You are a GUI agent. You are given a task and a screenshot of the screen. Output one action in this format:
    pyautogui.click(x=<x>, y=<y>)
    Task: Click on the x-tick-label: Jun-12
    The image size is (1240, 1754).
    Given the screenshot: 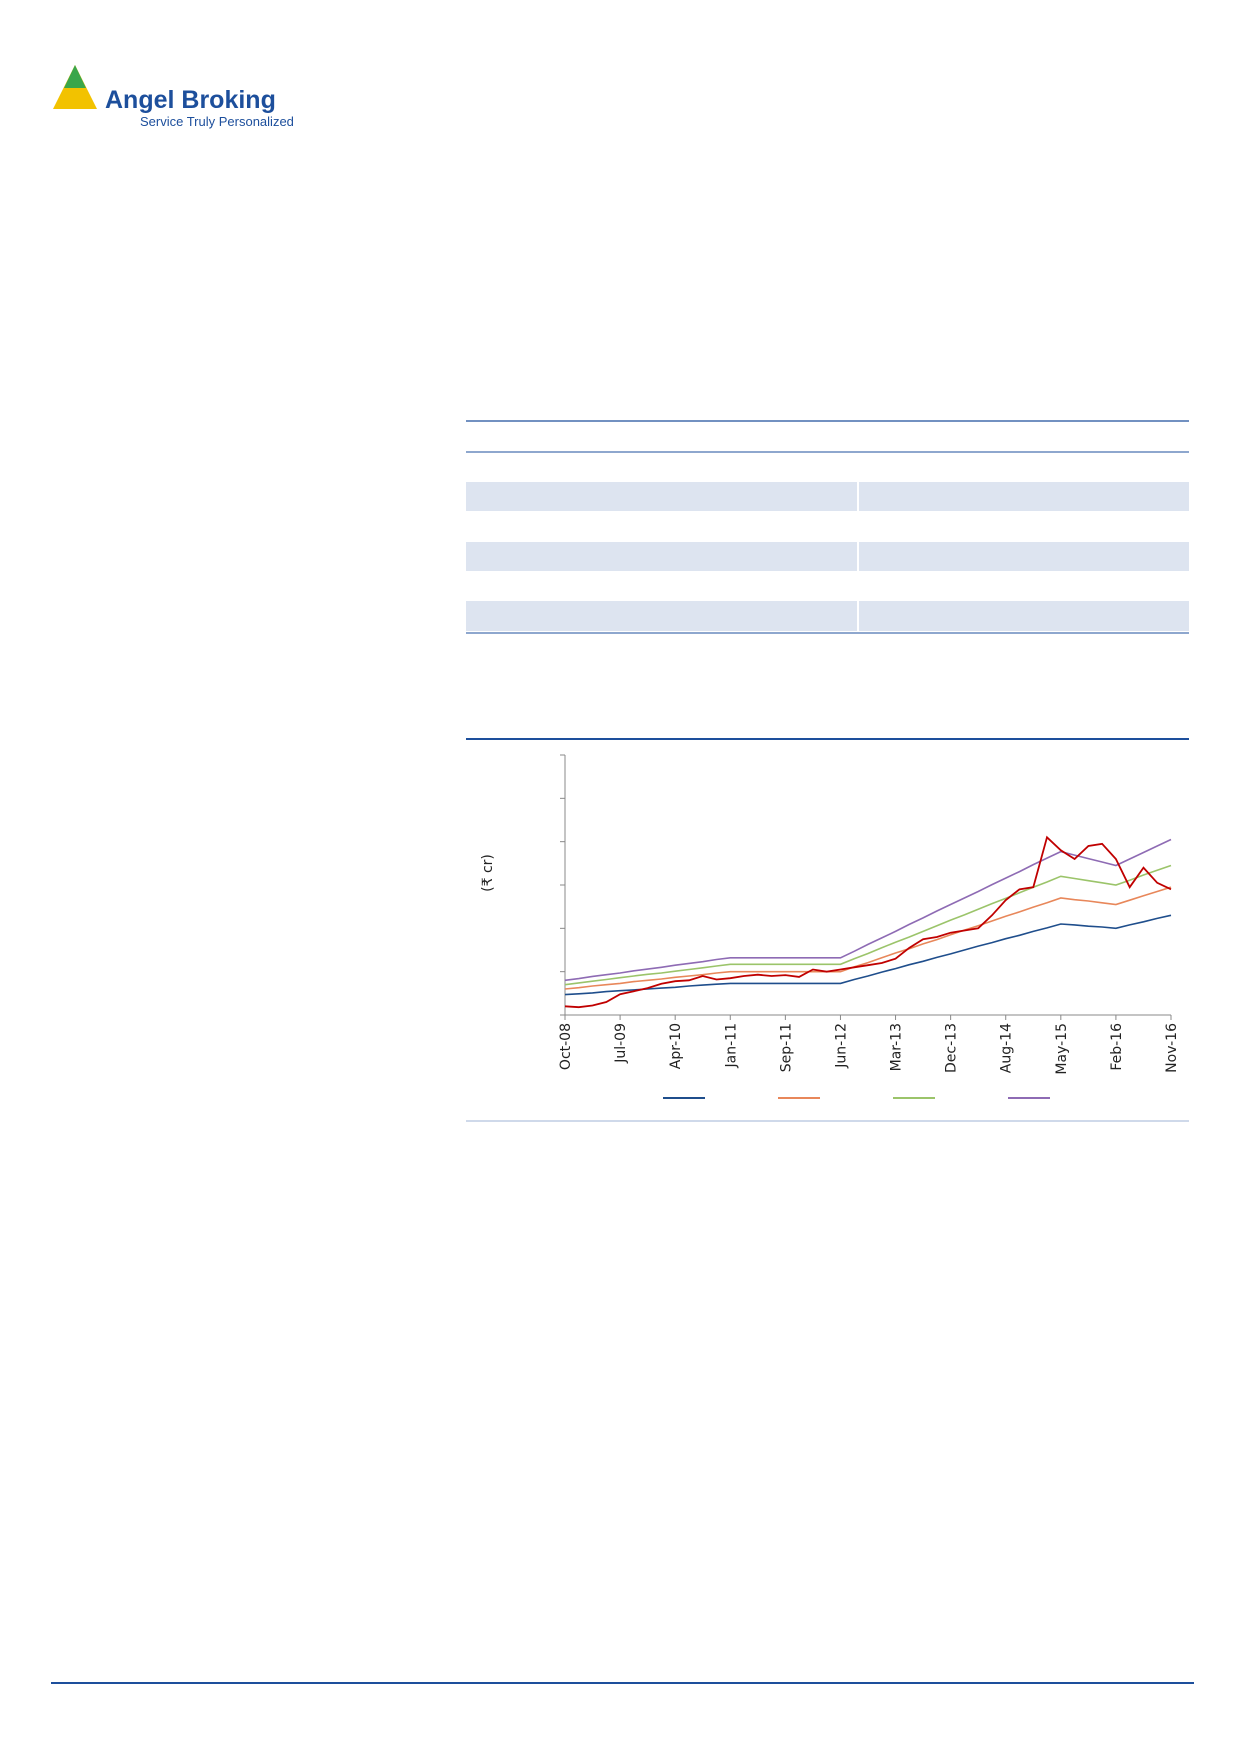 What is the action you would take?
    pyautogui.click(x=841, y=1046)
    